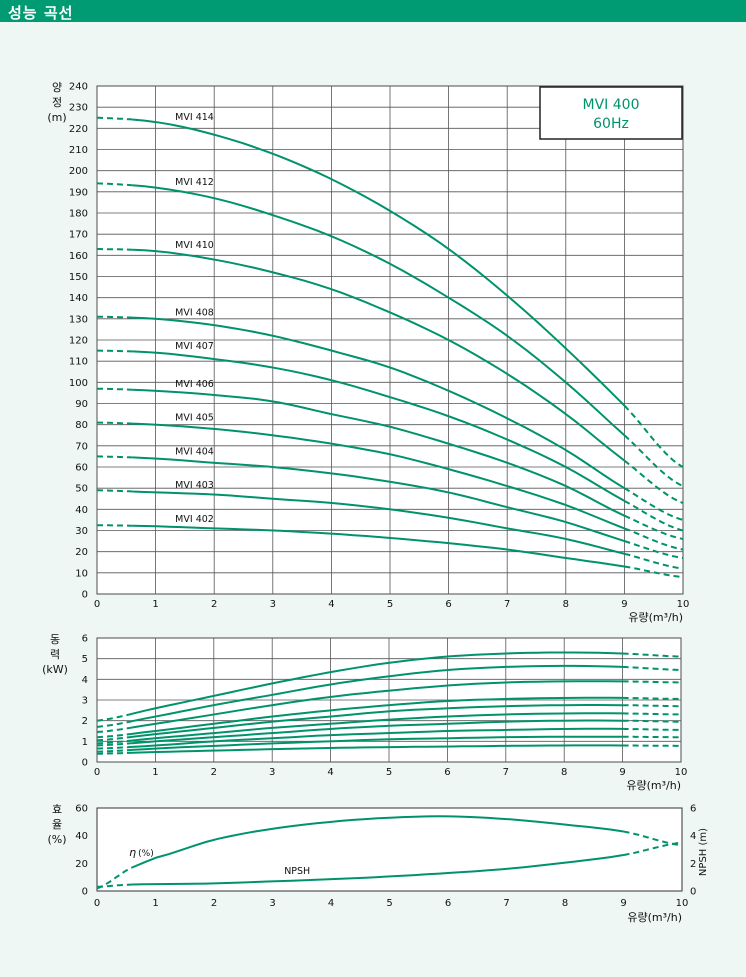 This screenshot has height=977, width=746. Describe the element at coordinates (214, 772) in the screenshot. I see `x-tick-label: 2` at that location.